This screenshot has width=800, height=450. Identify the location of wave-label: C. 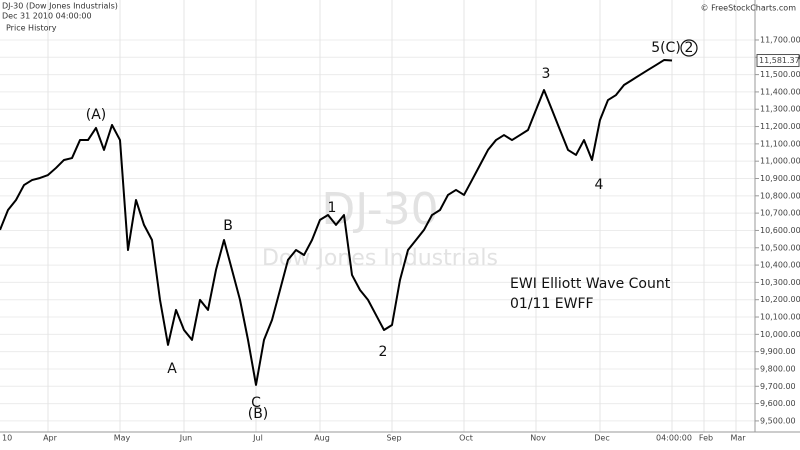
(256, 403).